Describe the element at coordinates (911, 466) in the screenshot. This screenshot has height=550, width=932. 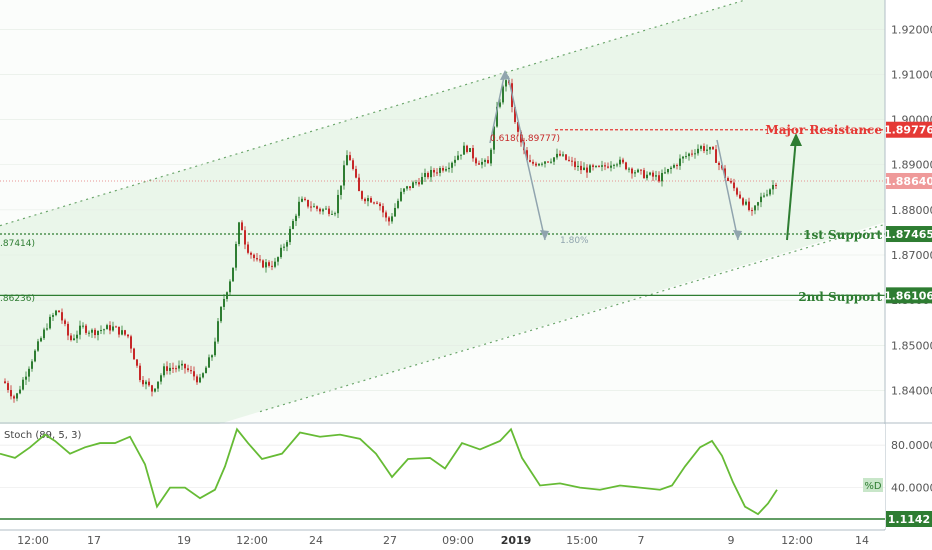
I see `oscillator-tick-labels: 80.0000 40.0000` at that location.